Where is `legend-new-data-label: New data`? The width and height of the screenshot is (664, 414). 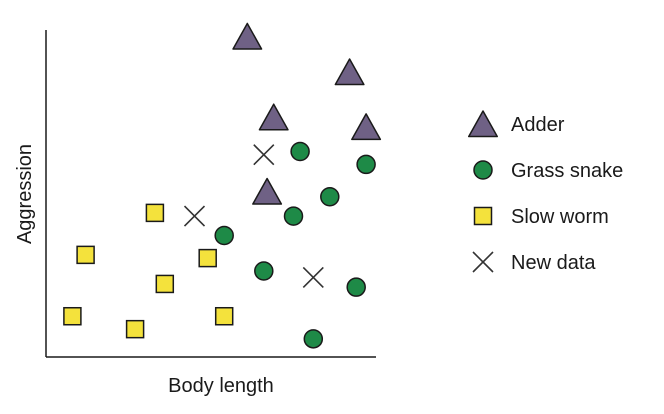 legend-new-data-label: New data is located at coordinates (553, 263).